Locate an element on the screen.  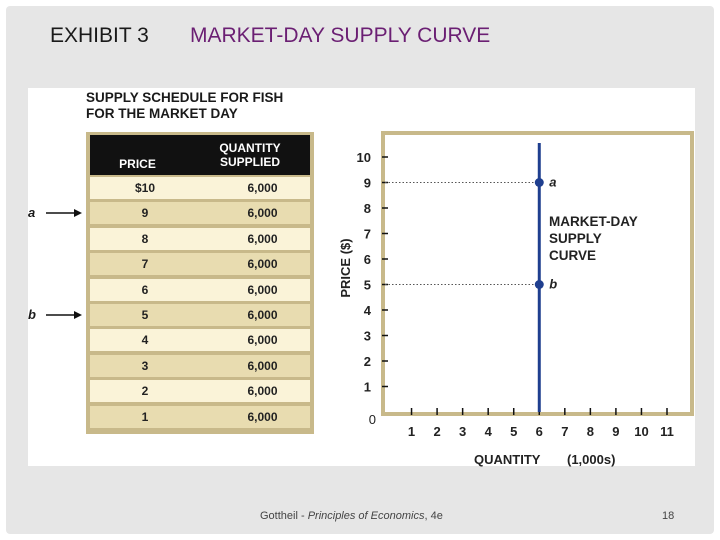
origin-label: 0 is located at coordinates (372, 419).